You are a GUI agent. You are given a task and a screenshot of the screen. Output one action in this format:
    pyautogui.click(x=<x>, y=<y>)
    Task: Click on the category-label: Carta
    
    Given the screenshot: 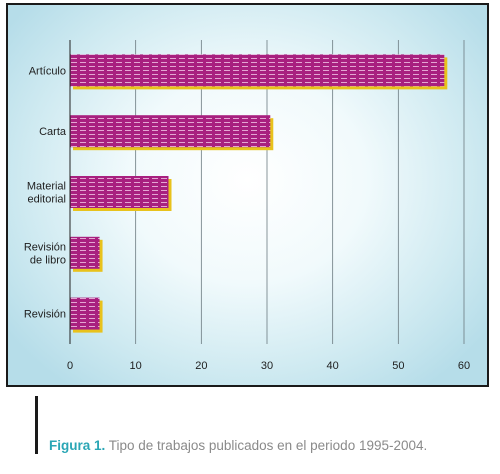 What is the action you would take?
    pyautogui.click(x=53, y=132)
    